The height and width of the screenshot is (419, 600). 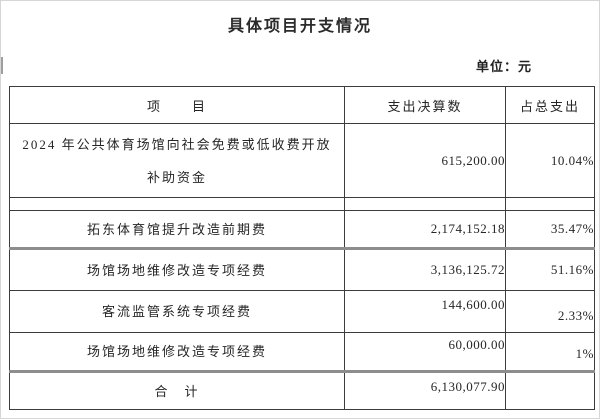 I want to click on percent-value: 51.16%, so click(x=572, y=269).